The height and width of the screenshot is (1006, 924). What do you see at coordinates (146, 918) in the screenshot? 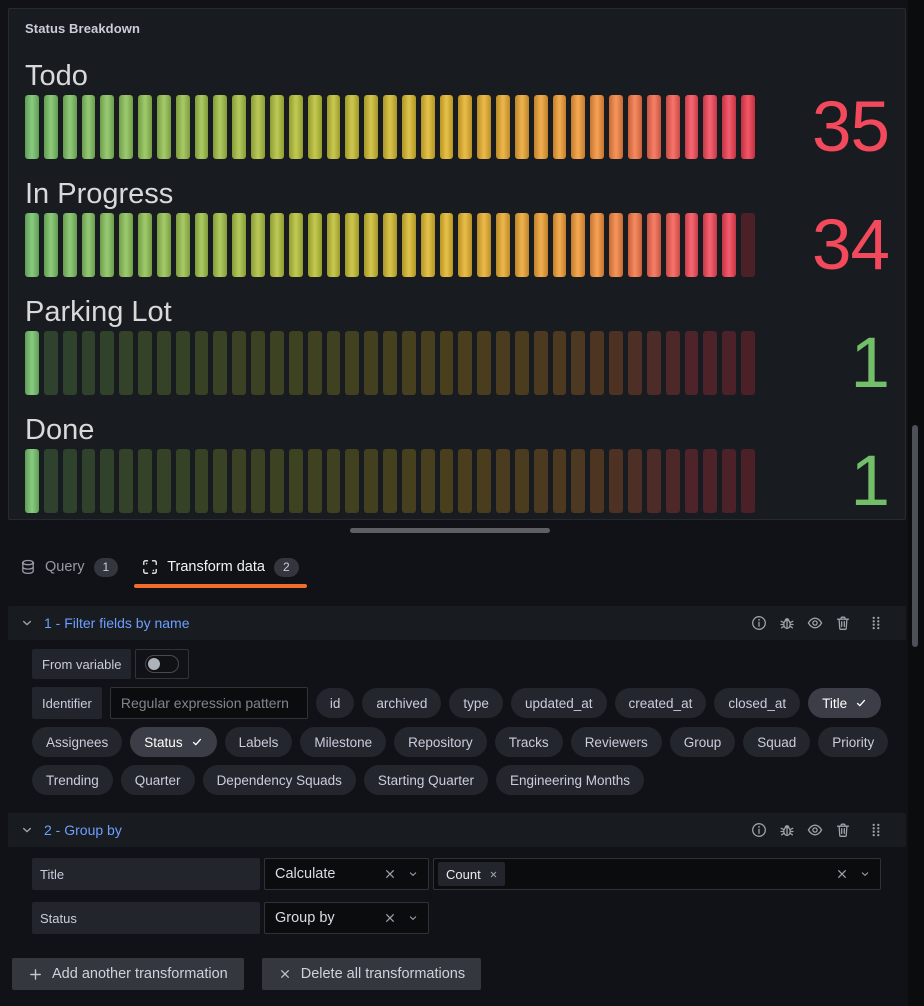
I see `field-name-label: Status` at bounding box center [146, 918].